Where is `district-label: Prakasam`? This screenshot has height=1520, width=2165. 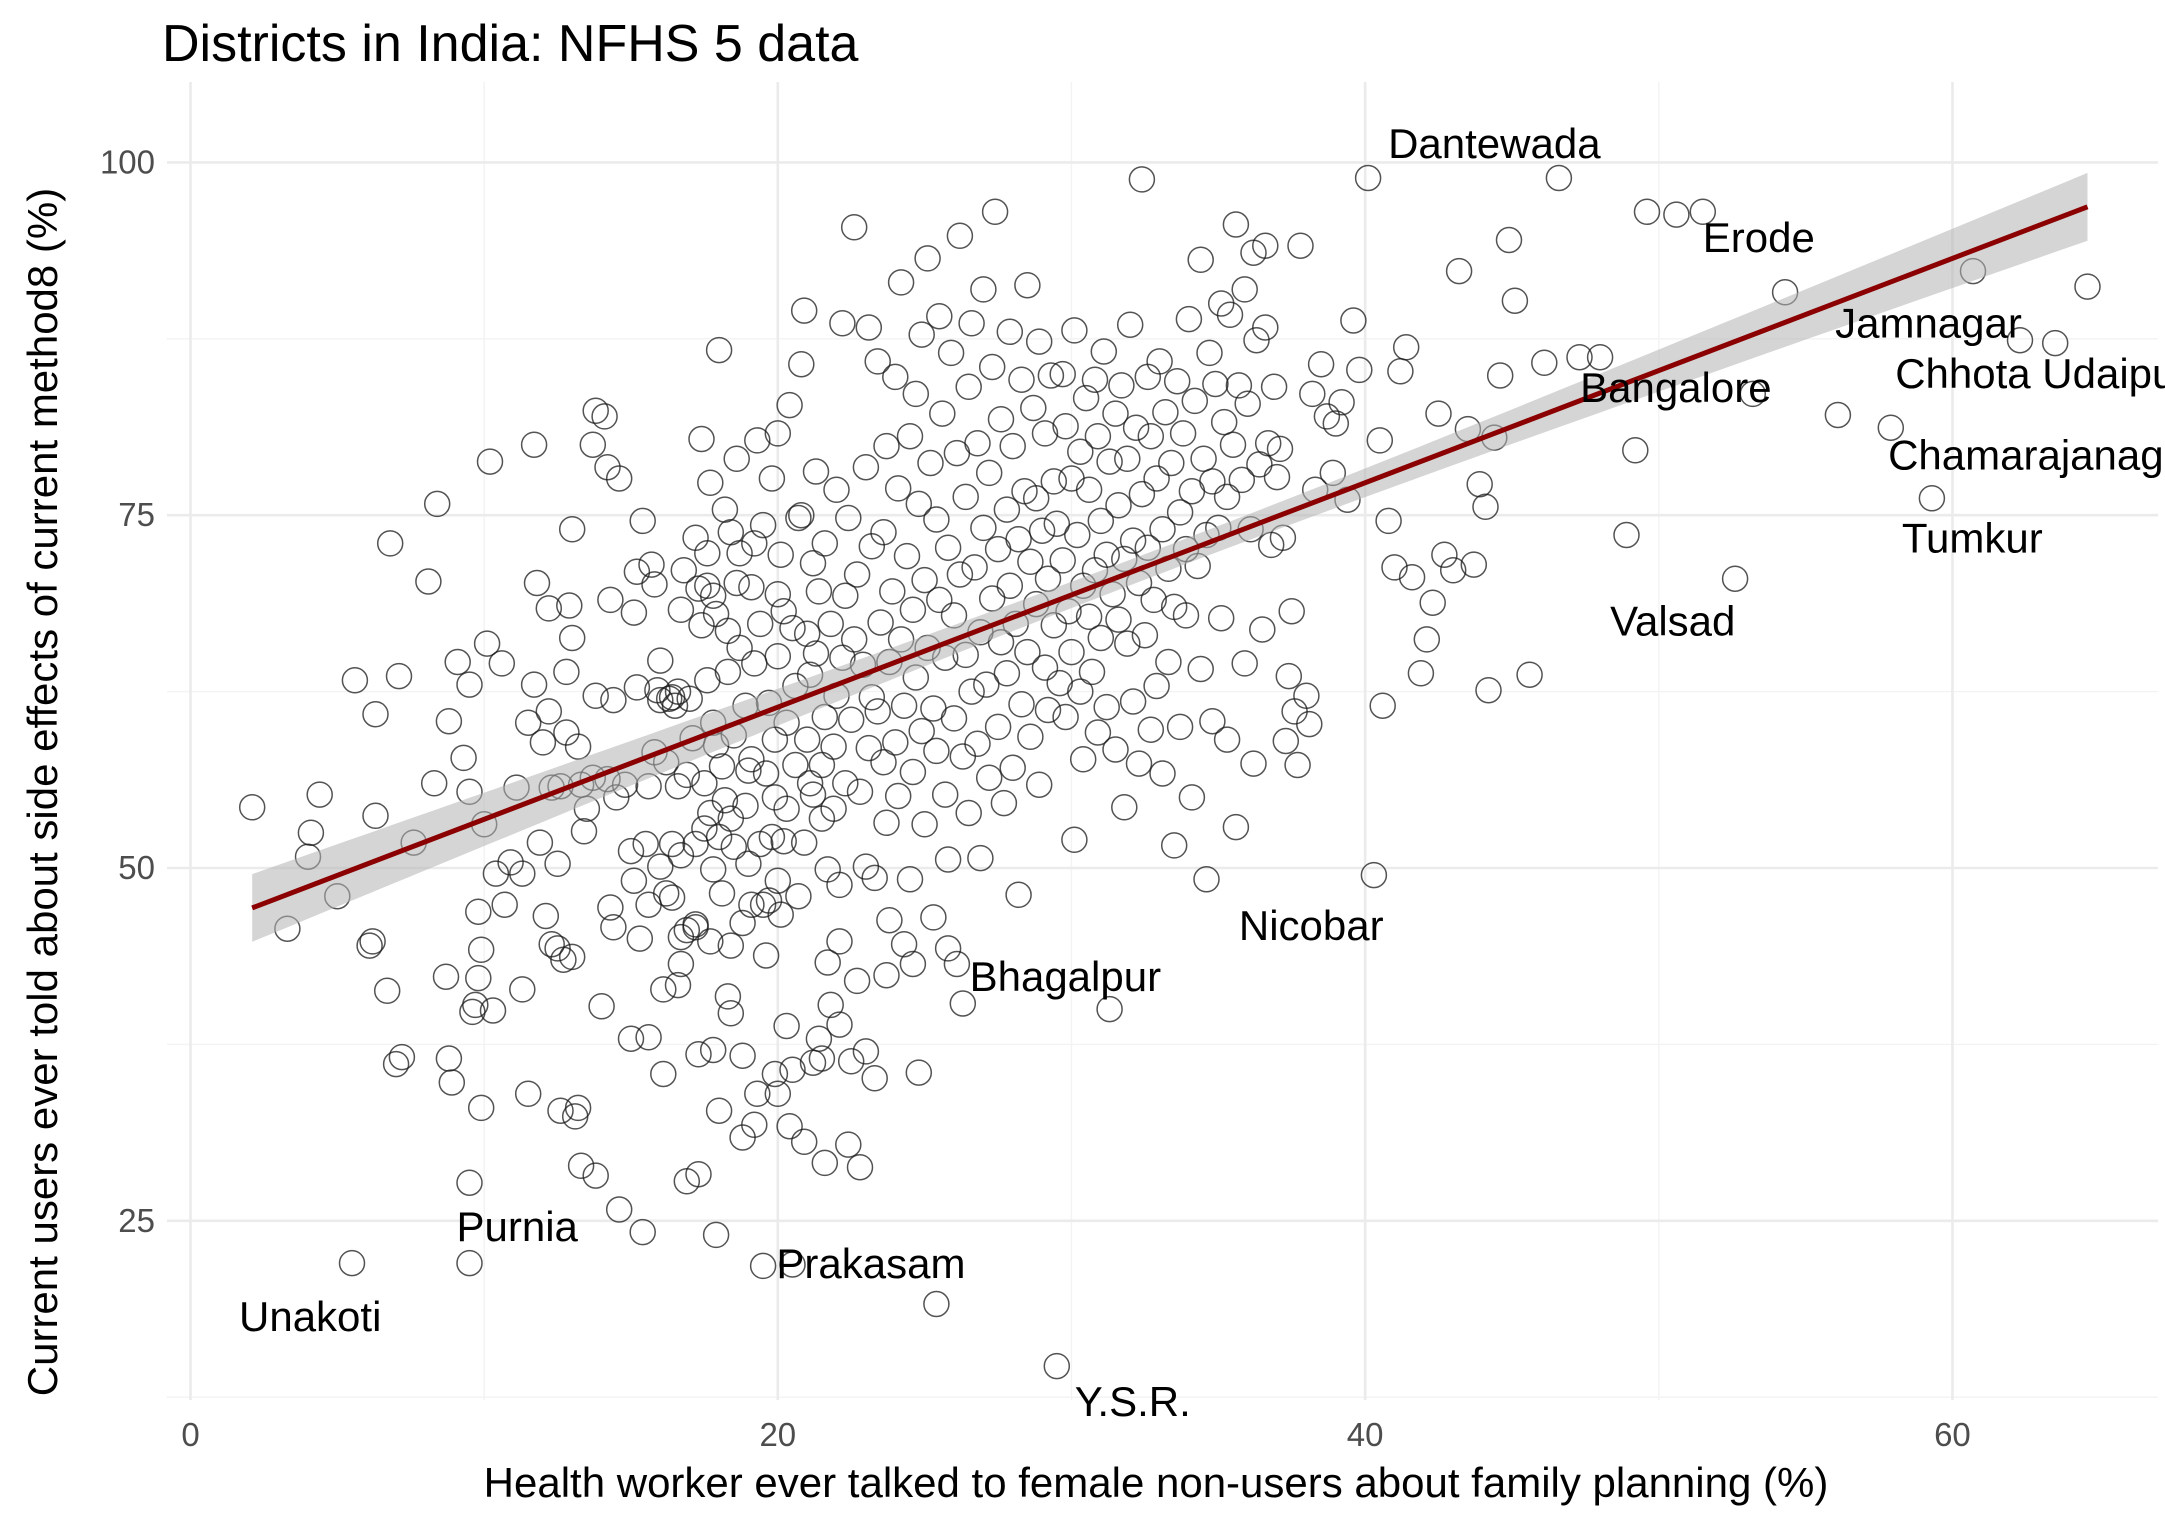
district-label: Prakasam is located at coordinates (870, 1263).